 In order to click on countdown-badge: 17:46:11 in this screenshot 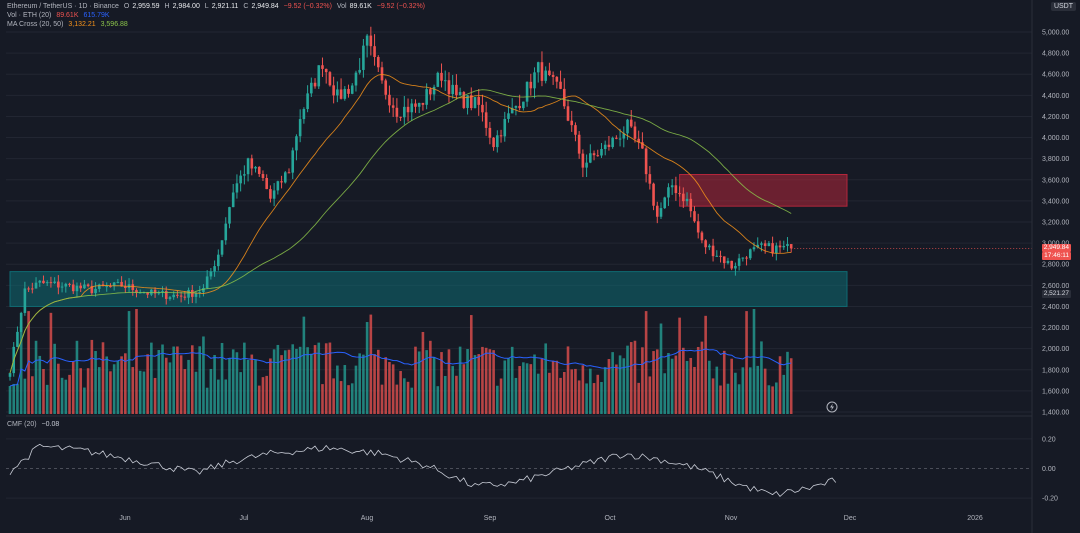, I will do `click(1056, 256)`.